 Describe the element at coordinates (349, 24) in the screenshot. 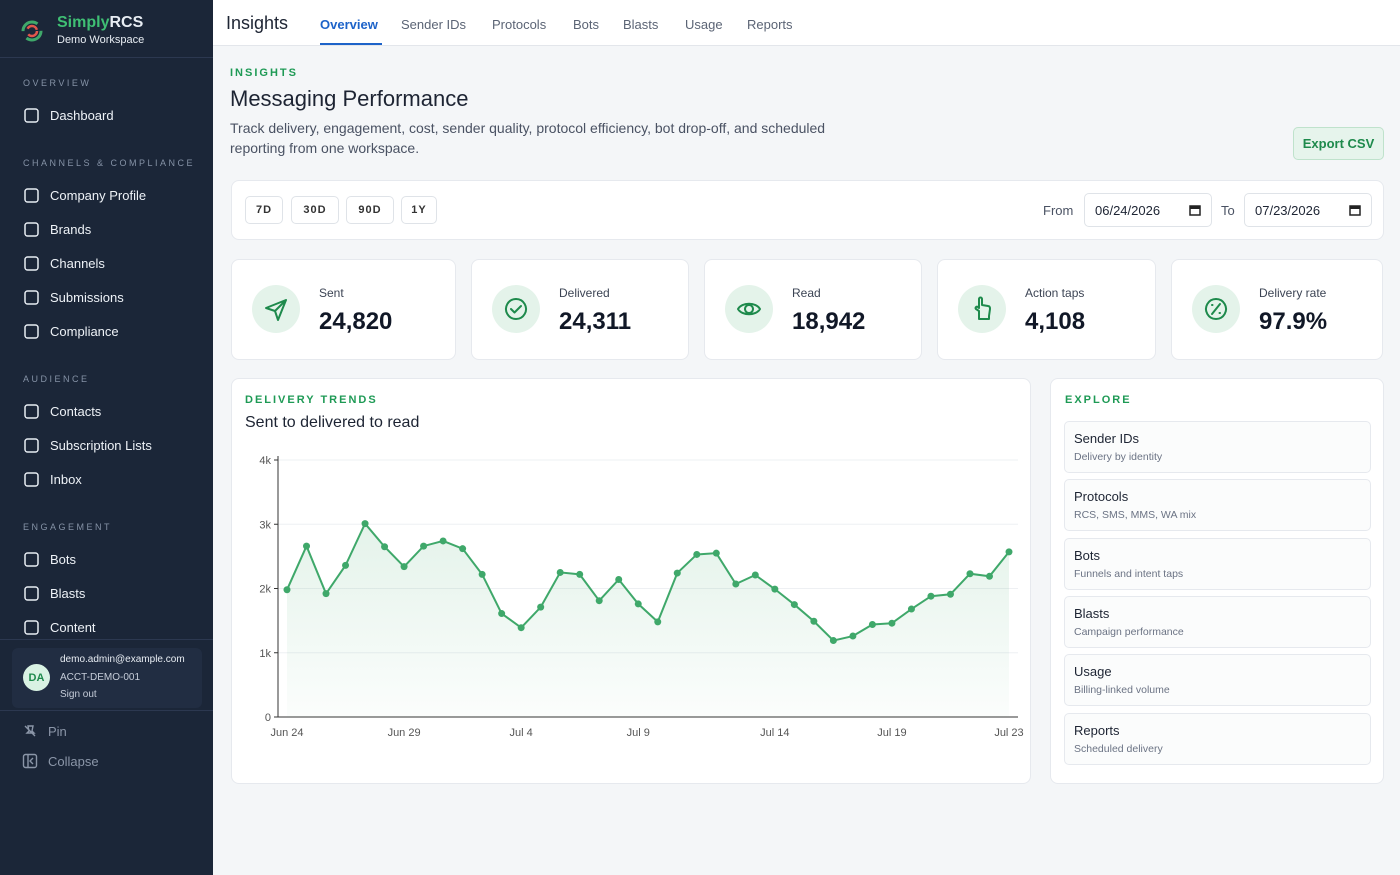

I see `tab: Overview` at that location.